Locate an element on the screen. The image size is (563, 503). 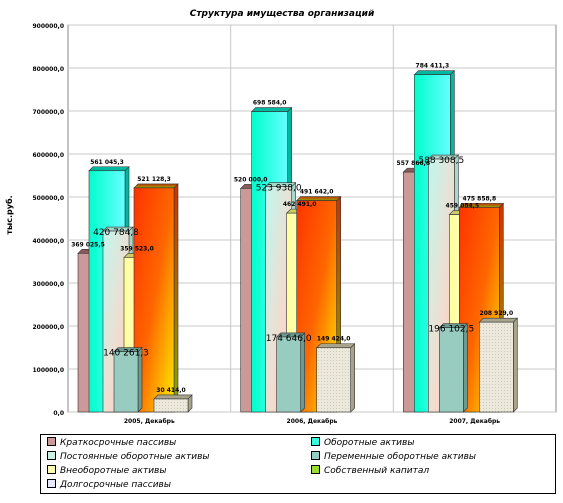
legend-label: Краткосрочные пассивы is located at coordinates (118, 443).